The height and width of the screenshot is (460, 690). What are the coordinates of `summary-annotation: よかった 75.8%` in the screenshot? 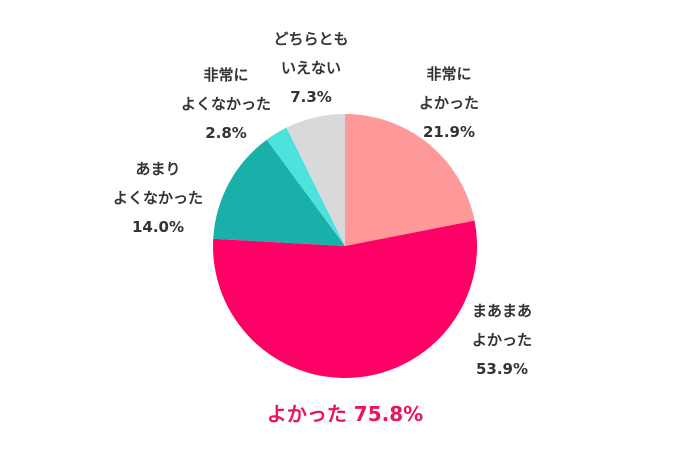 It's located at (345, 414).